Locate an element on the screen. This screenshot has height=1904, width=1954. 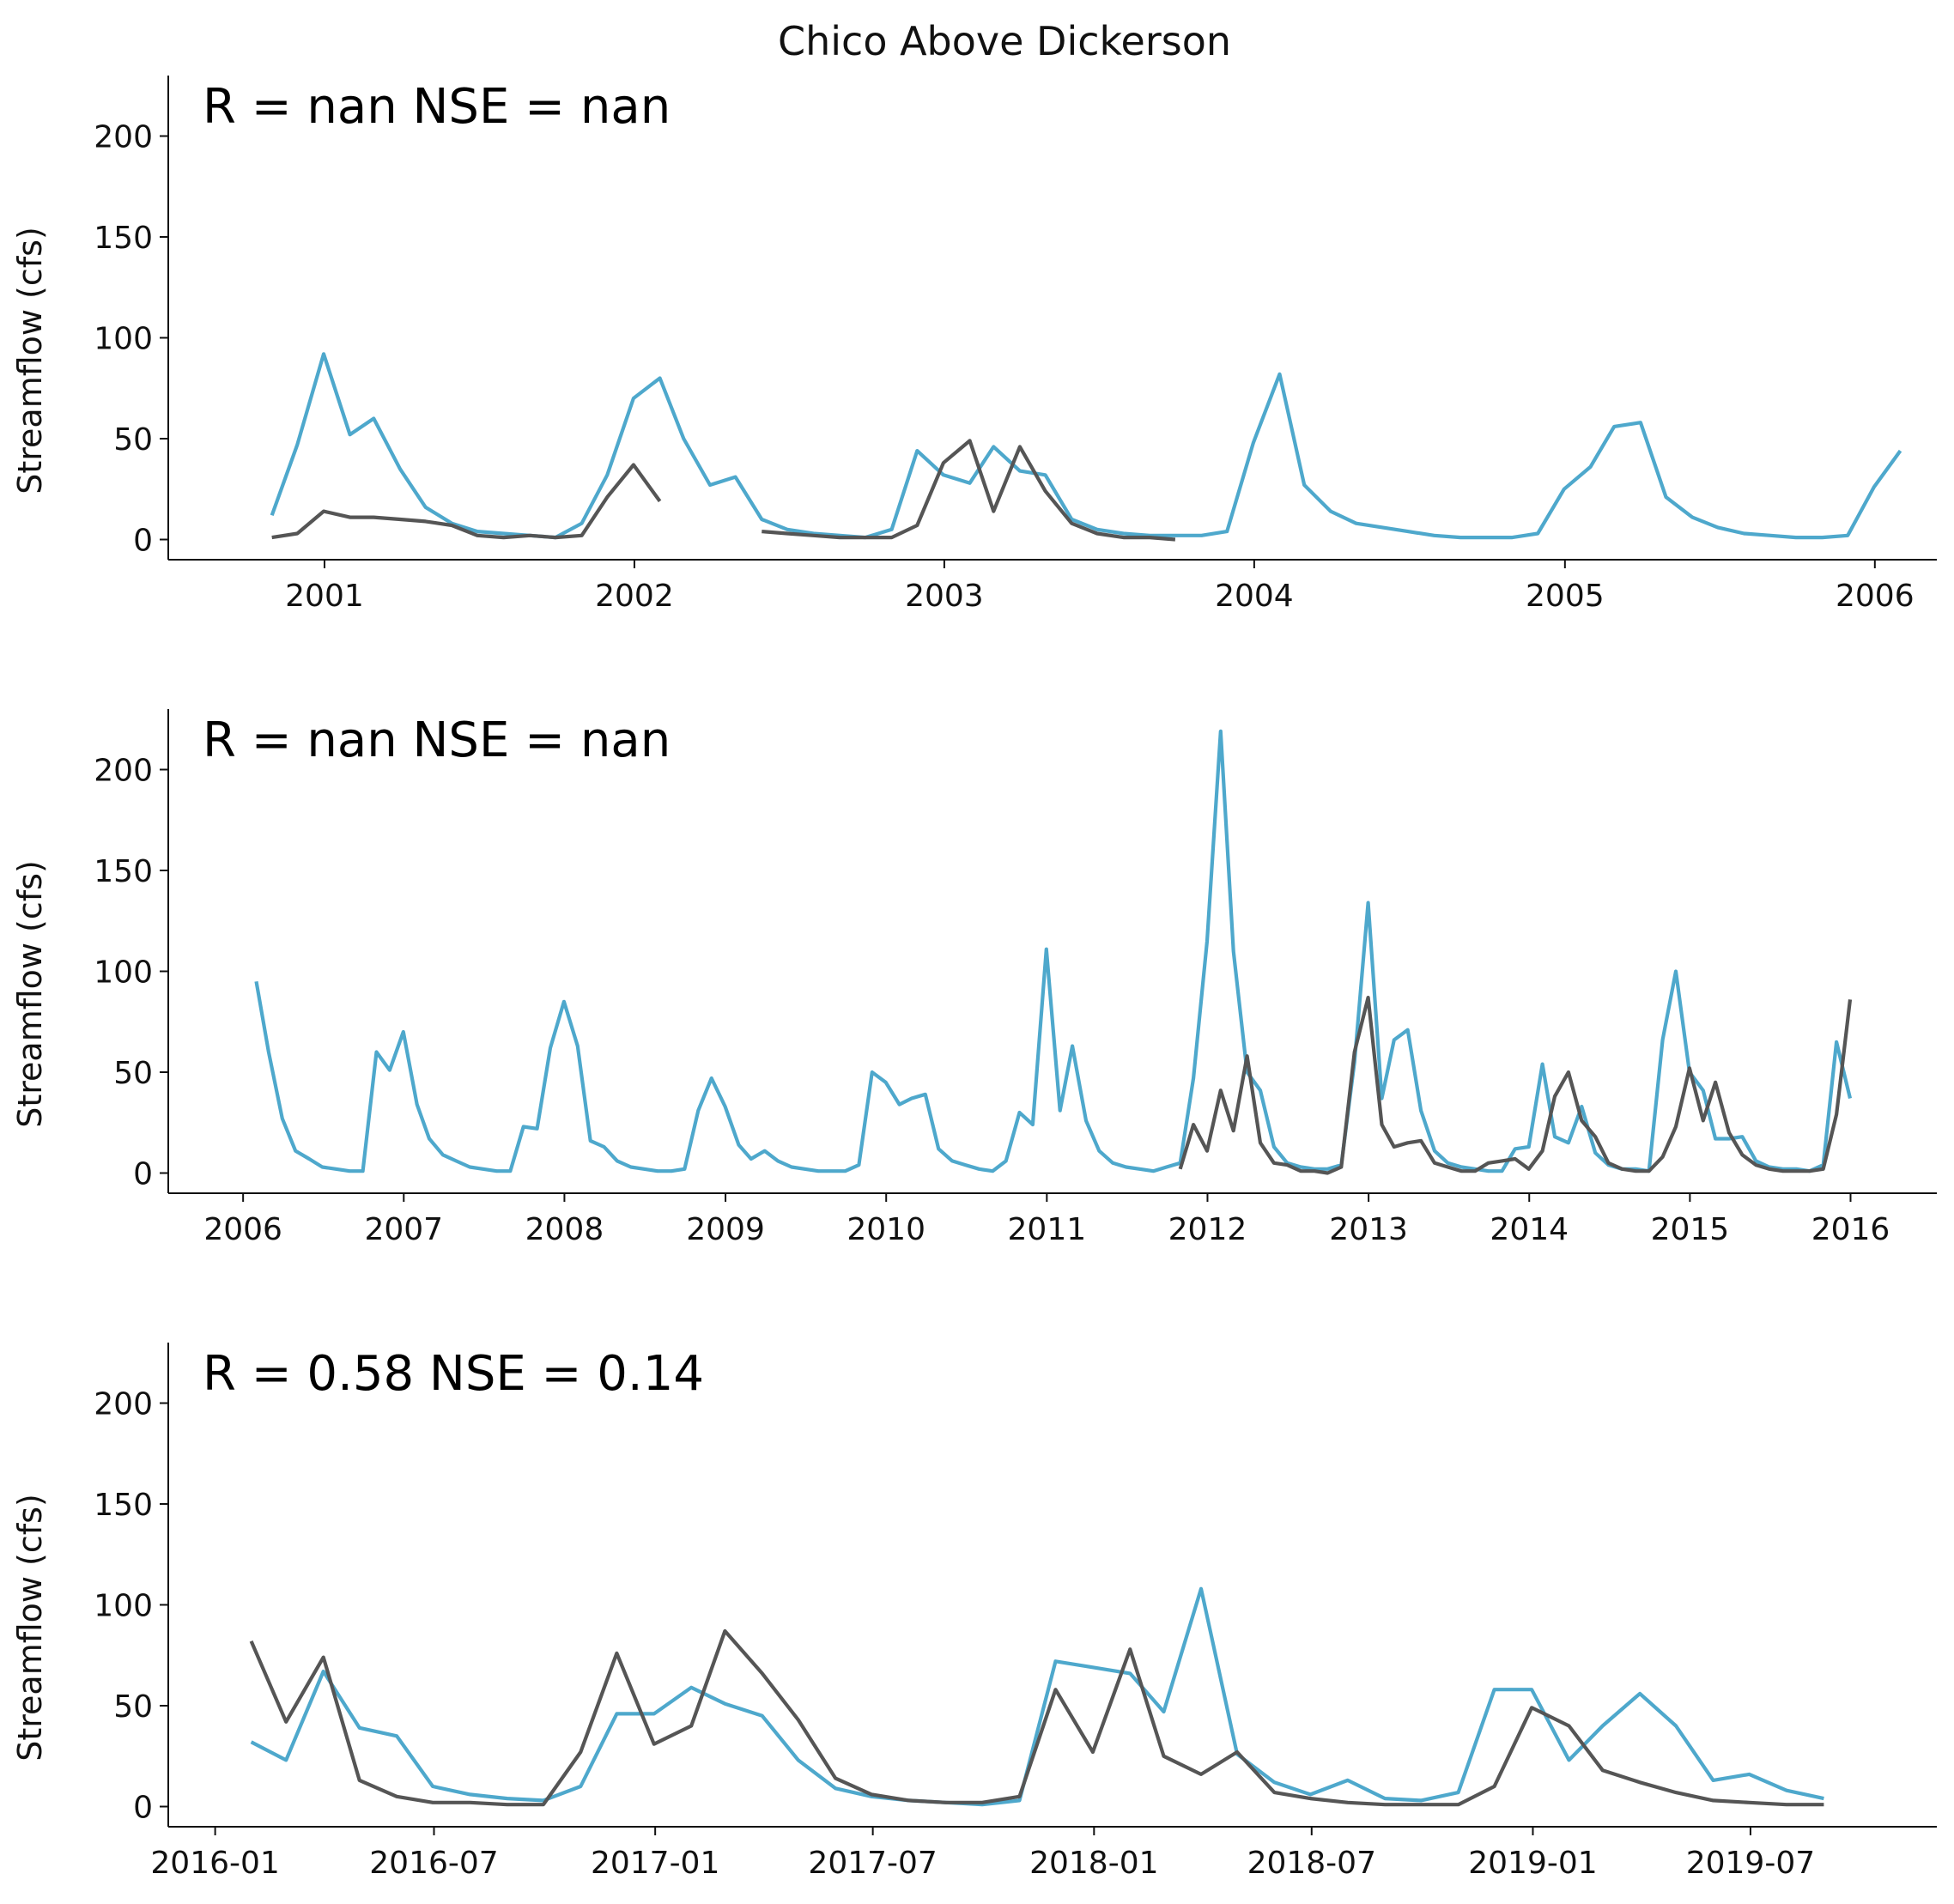
x-tick-label: 2012 is located at coordinates (1207, 1230).